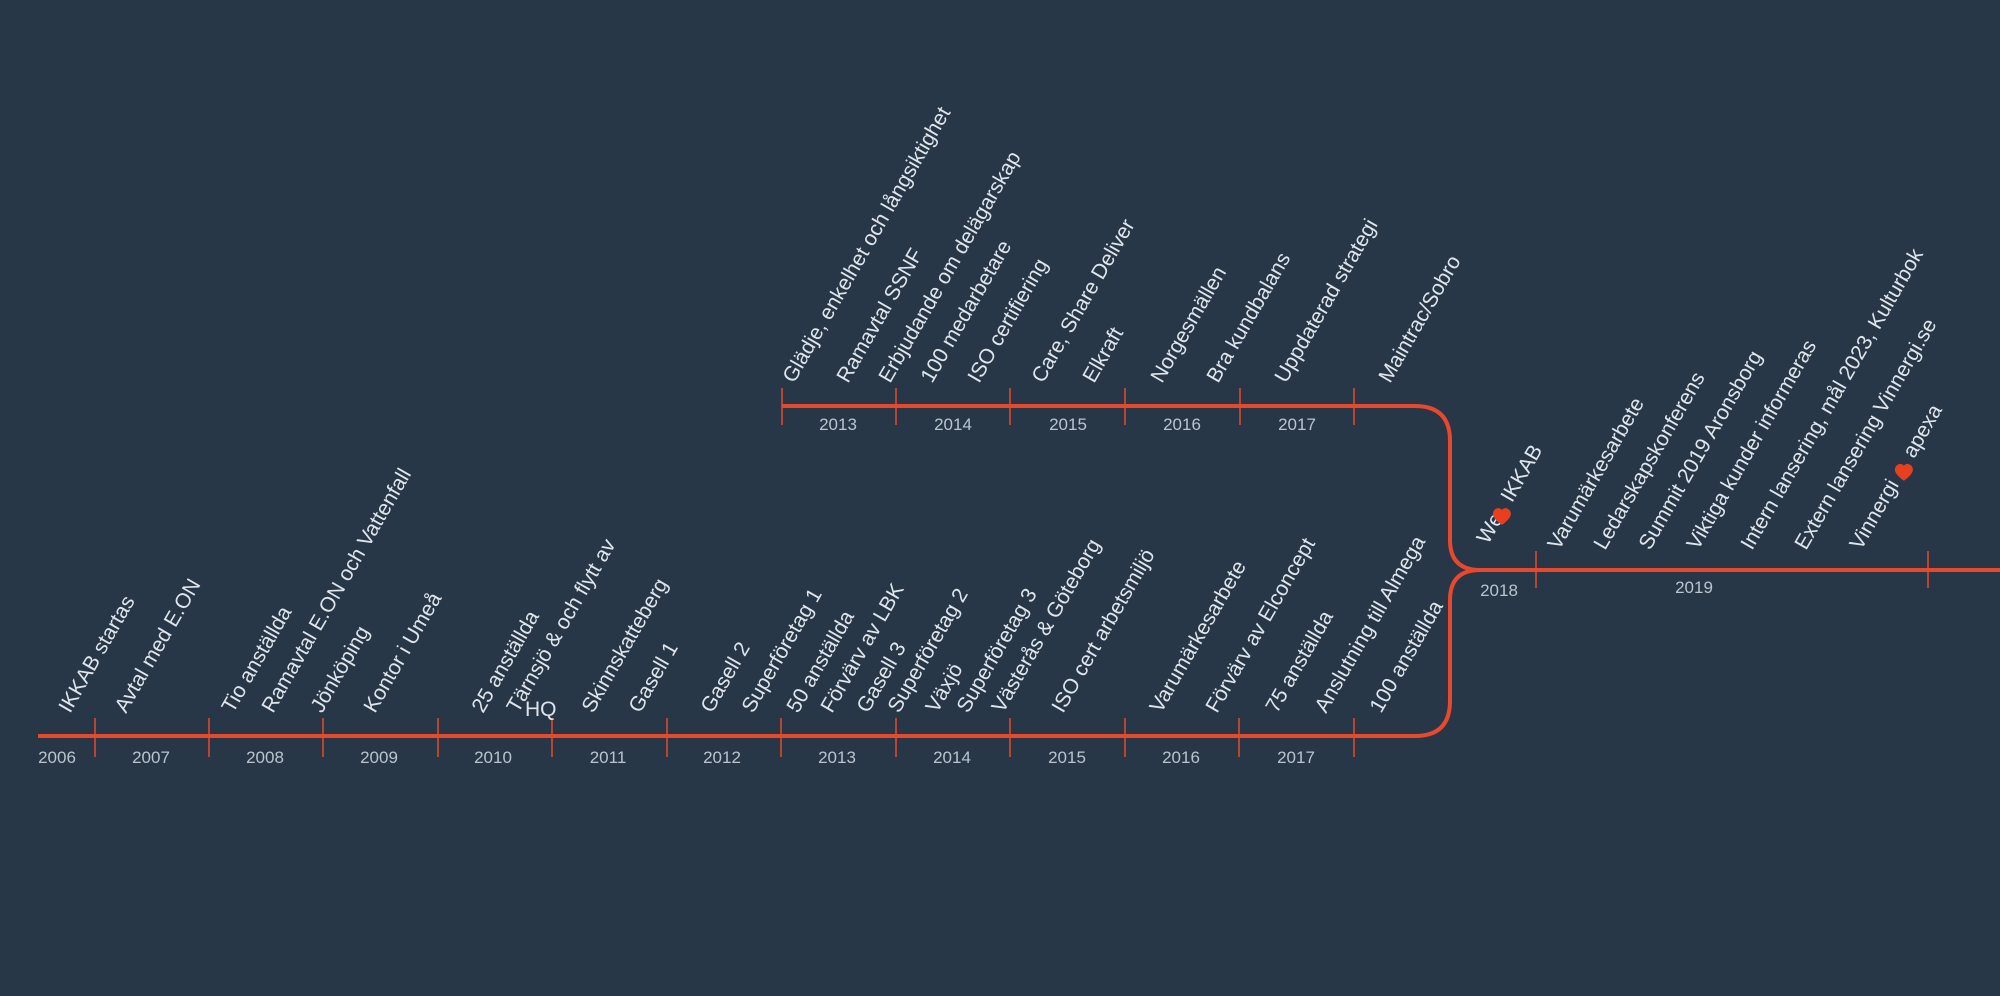 This screenshot has width=2000, height=996. Describe the element at coordinates (1694, 587) in the screenshot. I see `year-label: 2019` at that location.